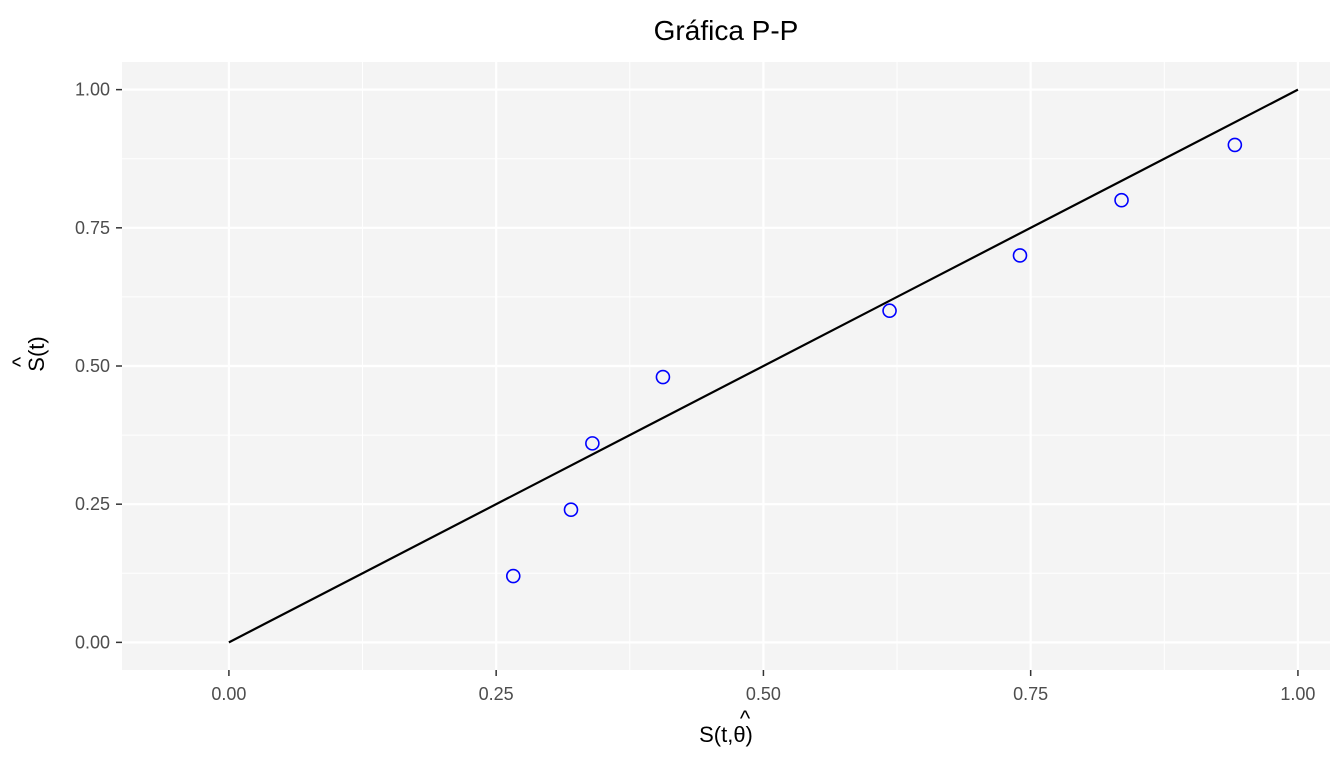  What do you see at coordinates (726, 734) in the screenshot?
I see `x-axis-label: S(t,θ)` at bounding box center [726, 734].